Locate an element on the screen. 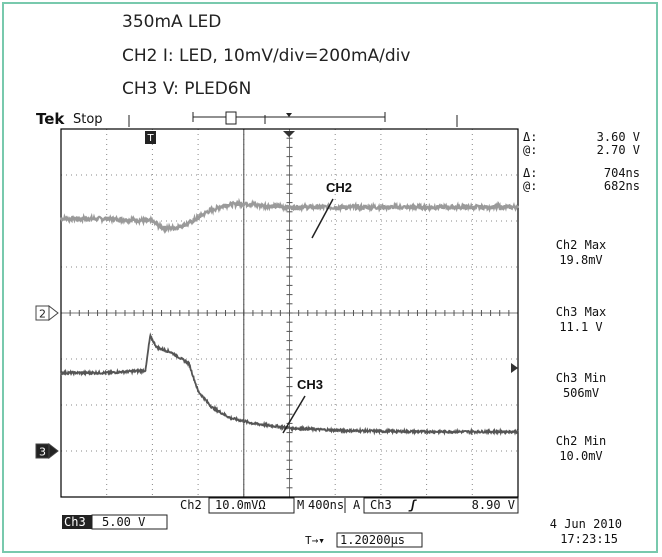  caption-line-1: 350mA LED is located at coordinates (172, 22).